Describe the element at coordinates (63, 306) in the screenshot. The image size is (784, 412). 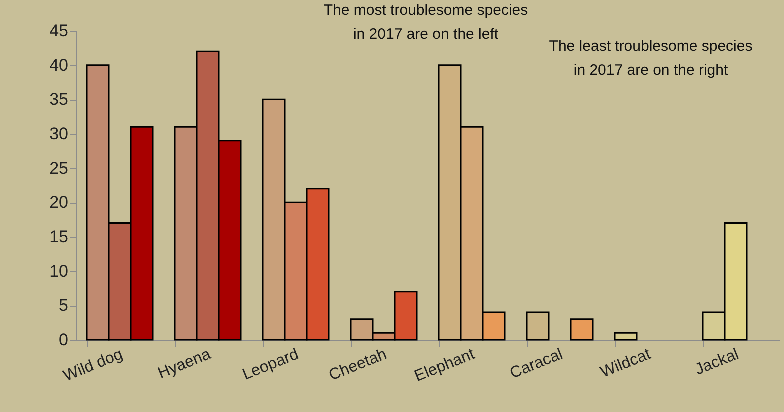
I see `y-tick-label: 5` at that location.